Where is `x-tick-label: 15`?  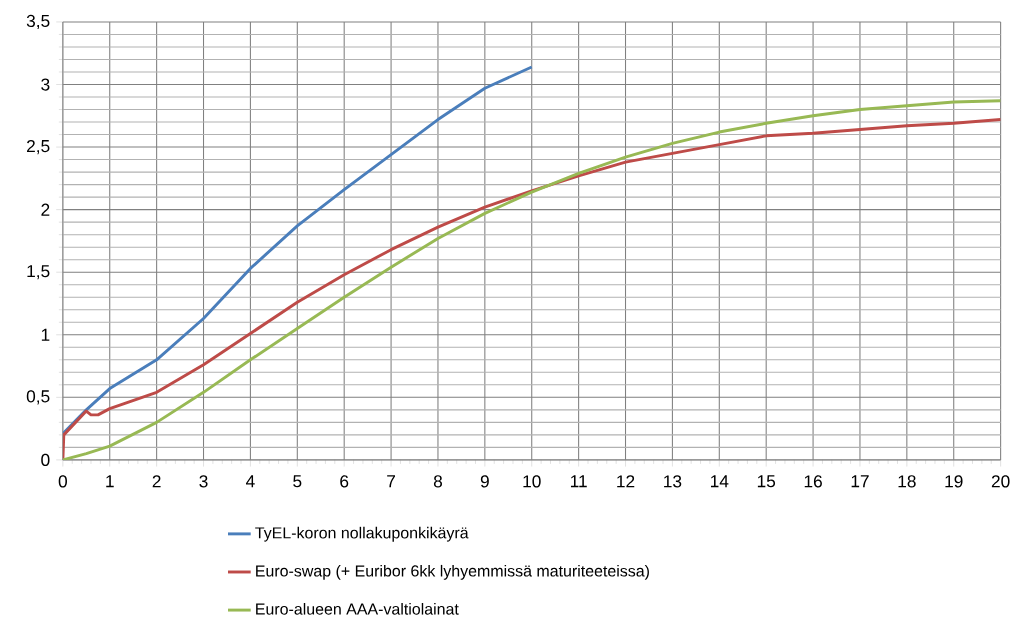 x-tick-label: 15 is located at coordinates (766, 481).